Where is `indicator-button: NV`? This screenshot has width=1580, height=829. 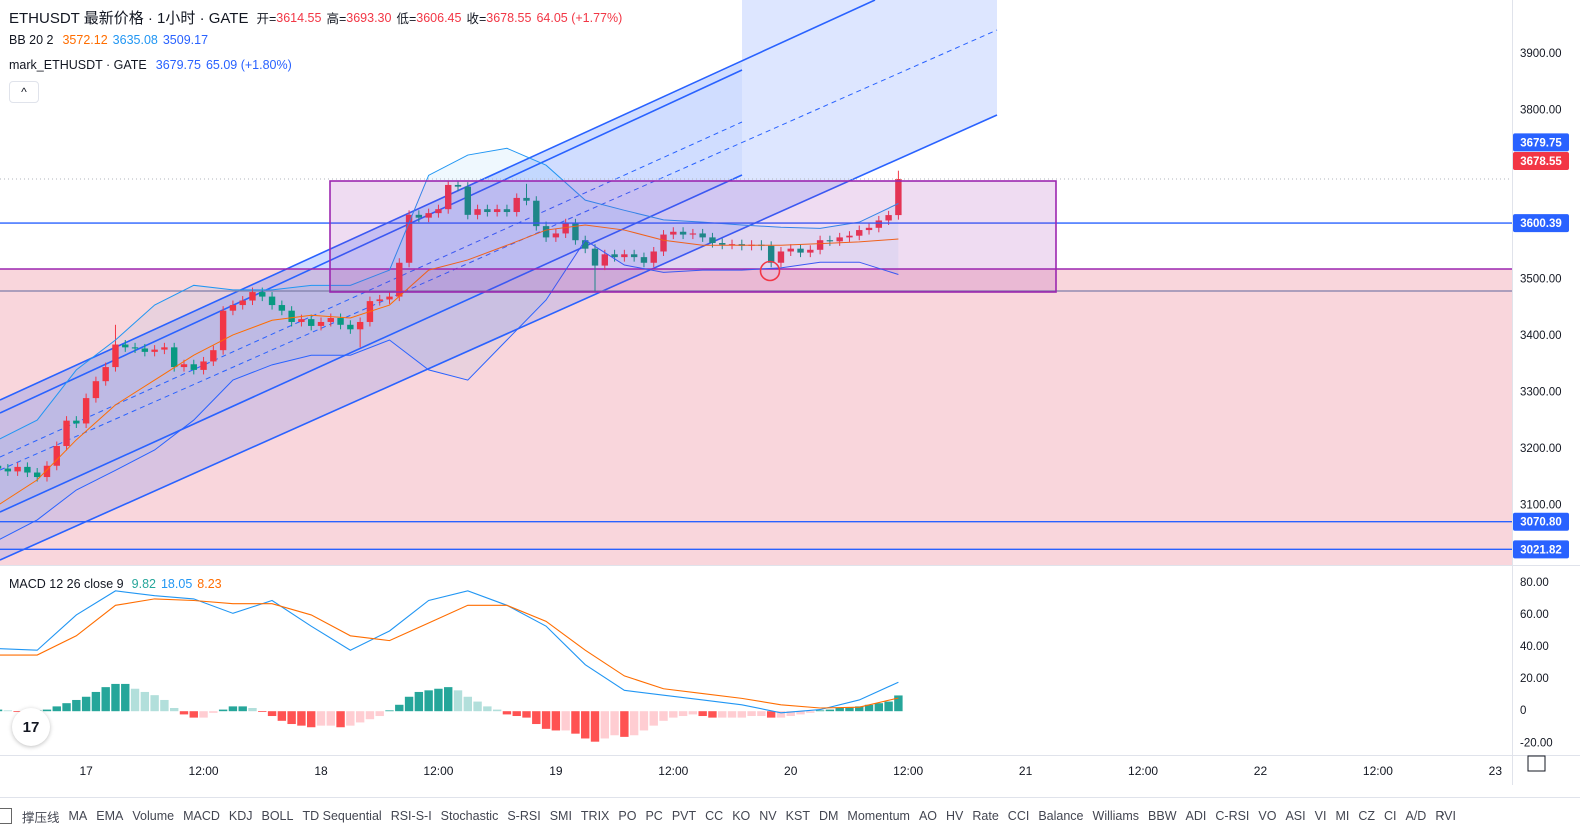 indicator-button: NV is located at coordinates (768, 816).